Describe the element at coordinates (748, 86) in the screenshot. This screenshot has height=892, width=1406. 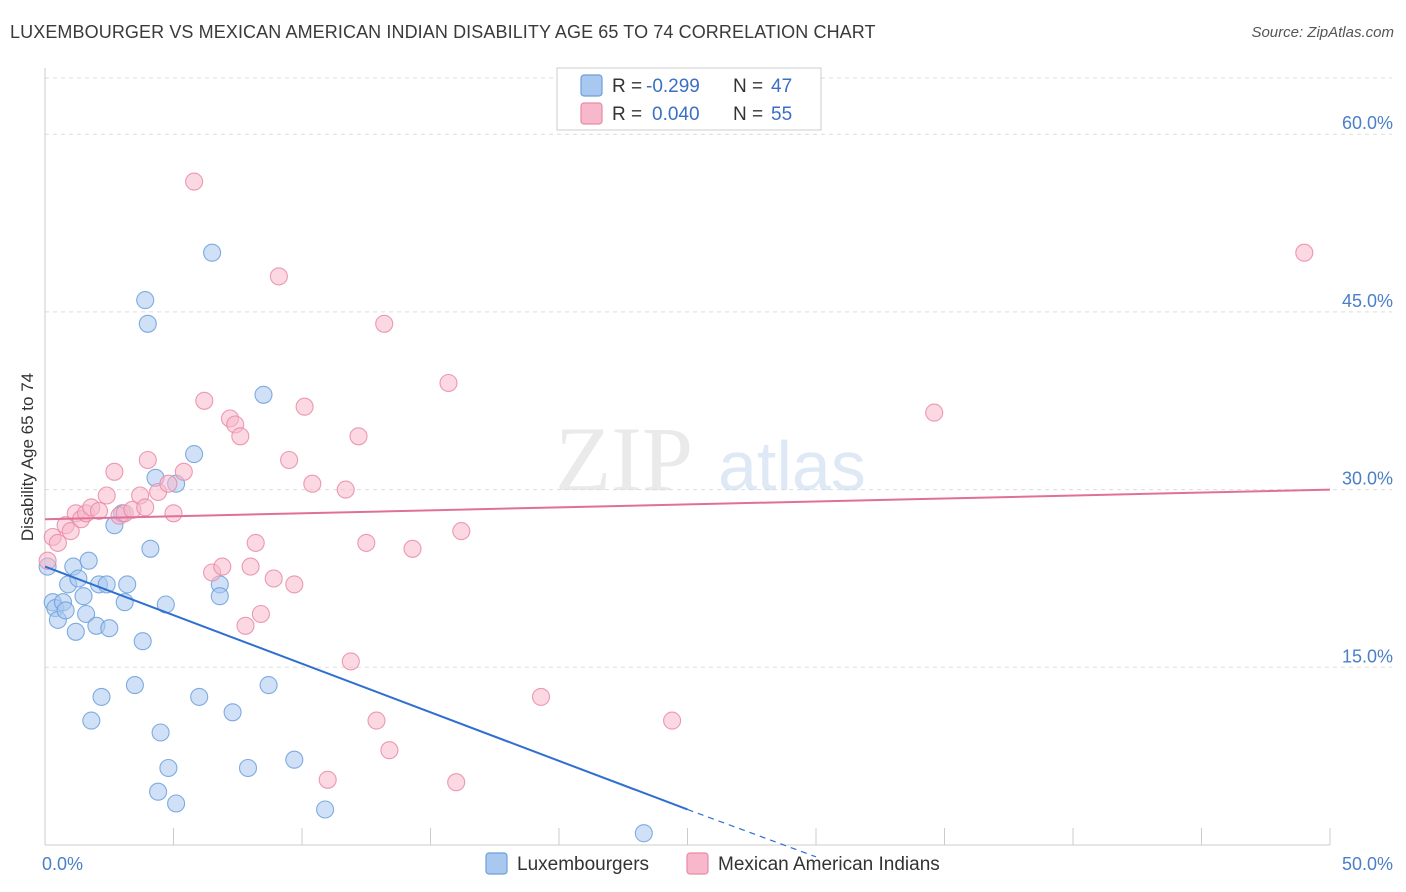
I see `legend-n-label-1: N =` at that location.